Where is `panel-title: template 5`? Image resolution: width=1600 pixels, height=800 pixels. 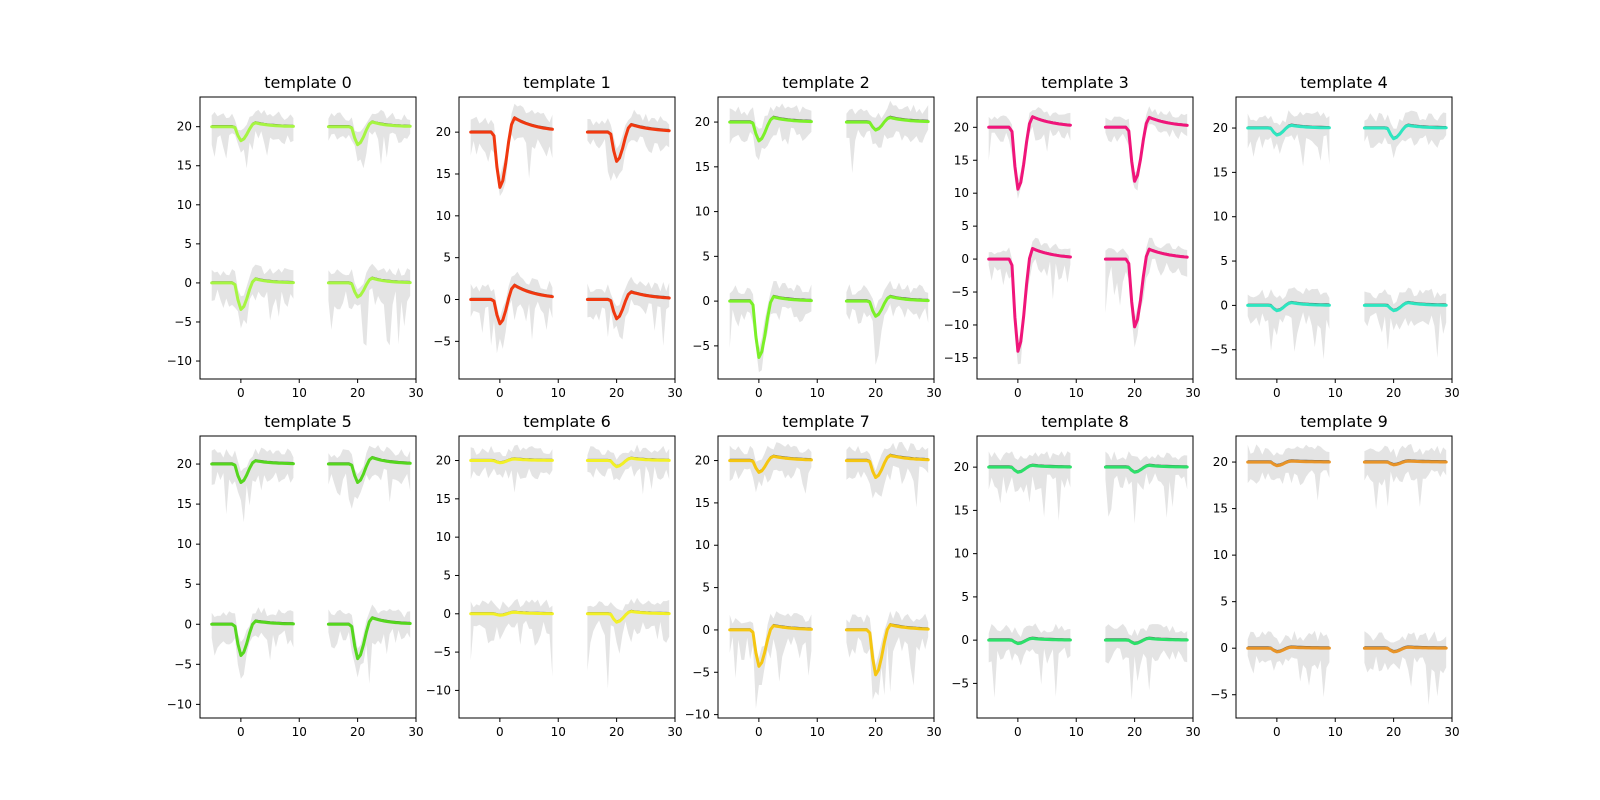
panel-title: template 5 is located at coordinates (308, 421).